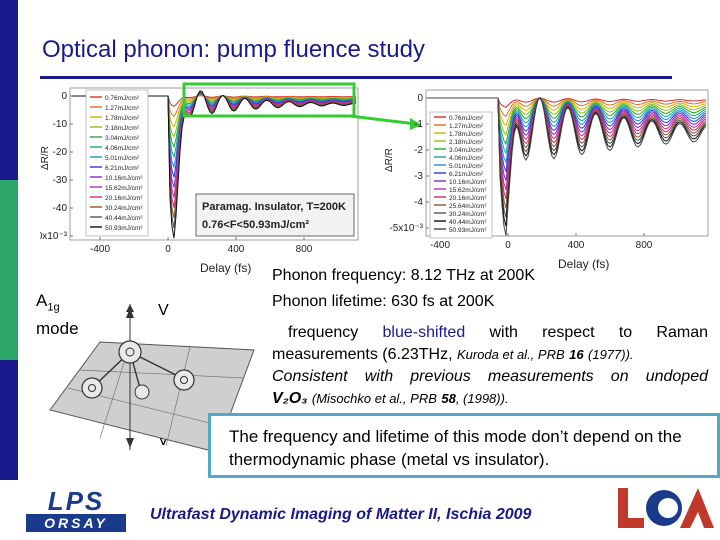  Describe the element at coordinates (383, 301) in the screenshot. I see `phonon-lifetime: Phonon lifetime: 630 fs at 200K` at that location.